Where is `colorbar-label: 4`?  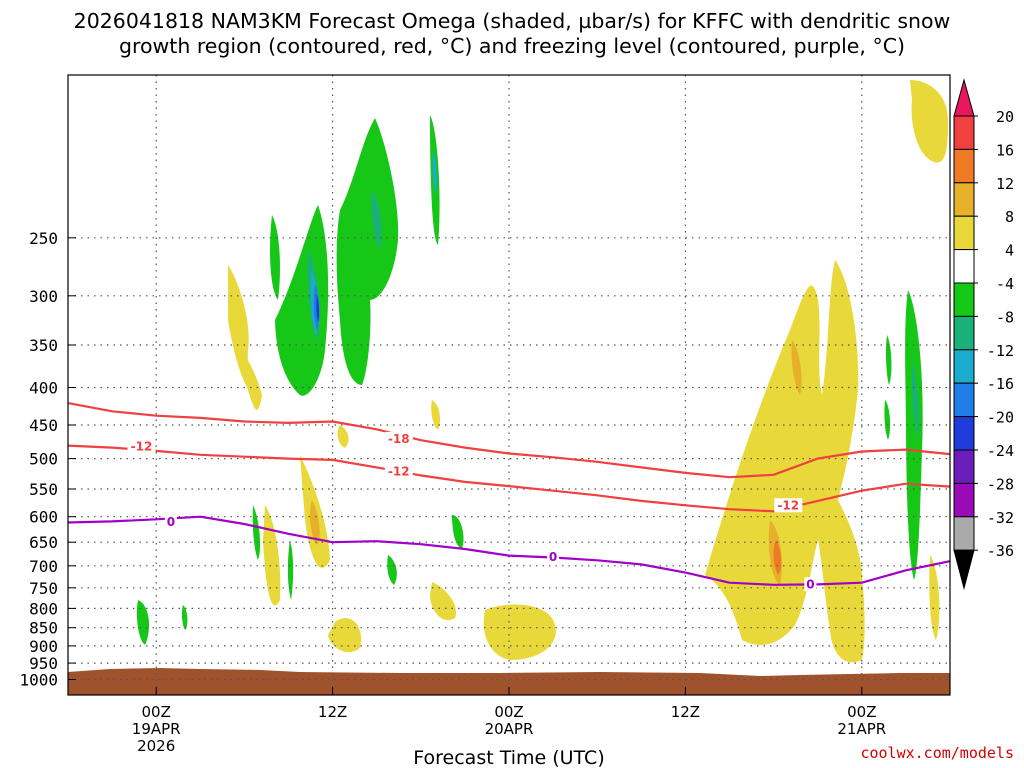 colorbar-label: 4 is located at coordinates (1009, 251).